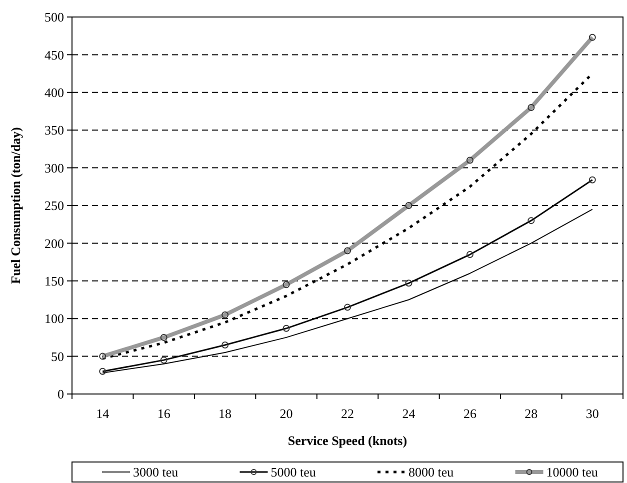 The width and height of the screenshot is (627, 483). I want to click on x-tick-label: 22, so click(347, 413).